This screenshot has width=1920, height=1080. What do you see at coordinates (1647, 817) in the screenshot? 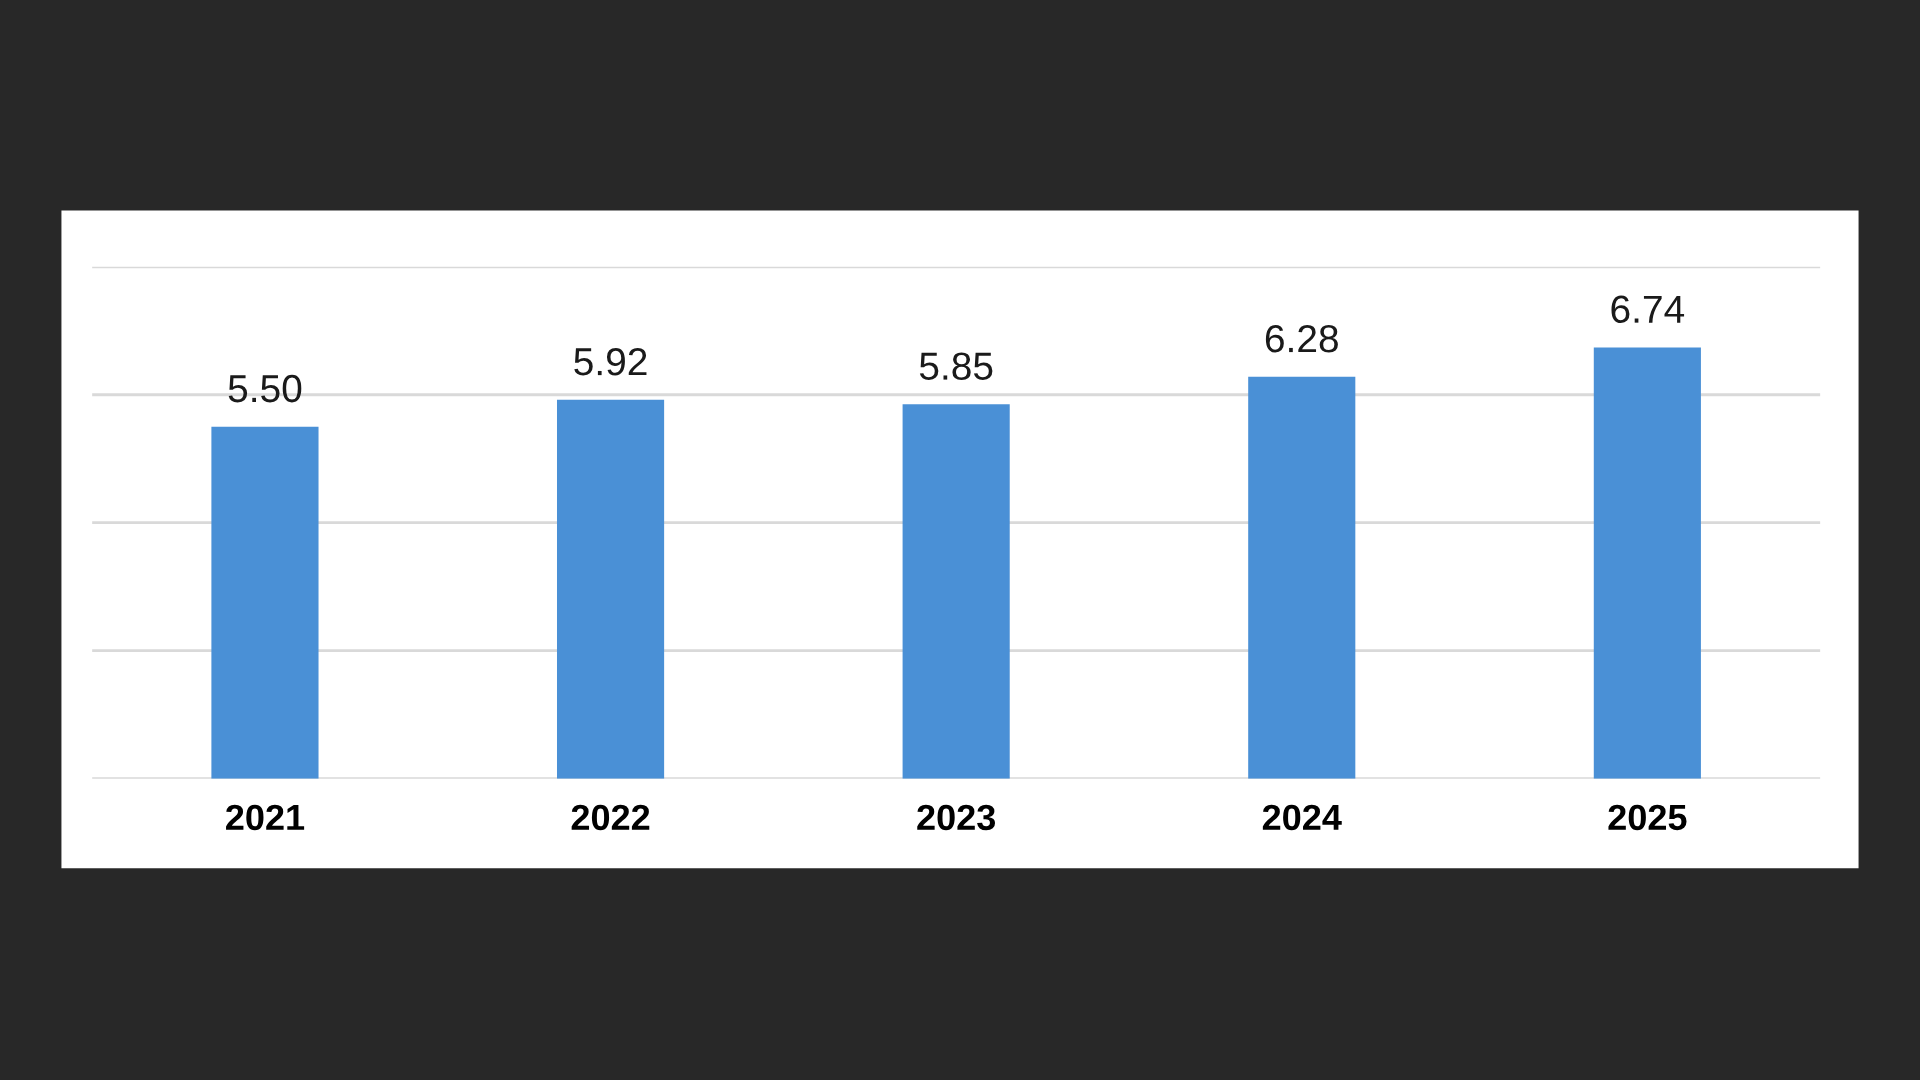
I see `x-tick-label: 2025` at bounding box center [1647, 817].